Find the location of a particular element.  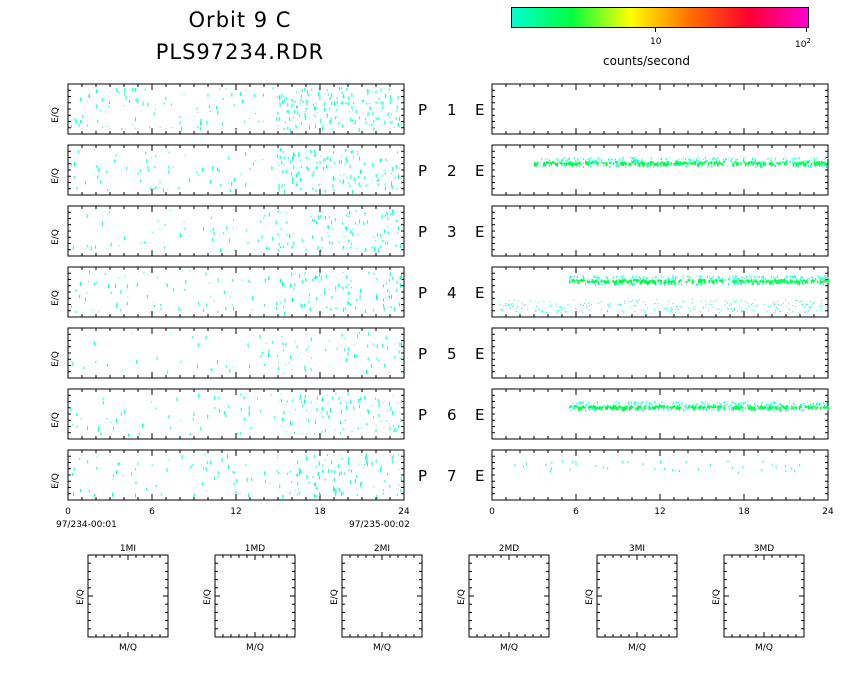

row-label-e-1: E is located at coordinates (479, 110).